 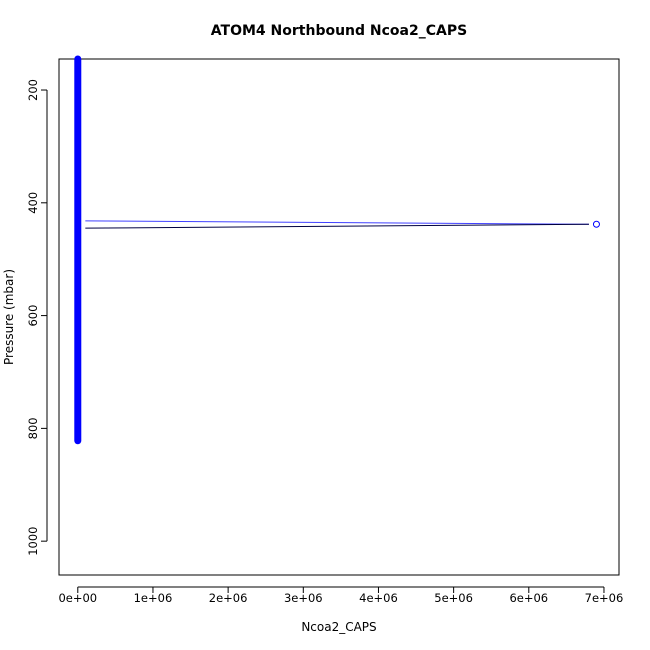 I want to click on x-tick-label: 0e+00, so click(x=77, y=598).